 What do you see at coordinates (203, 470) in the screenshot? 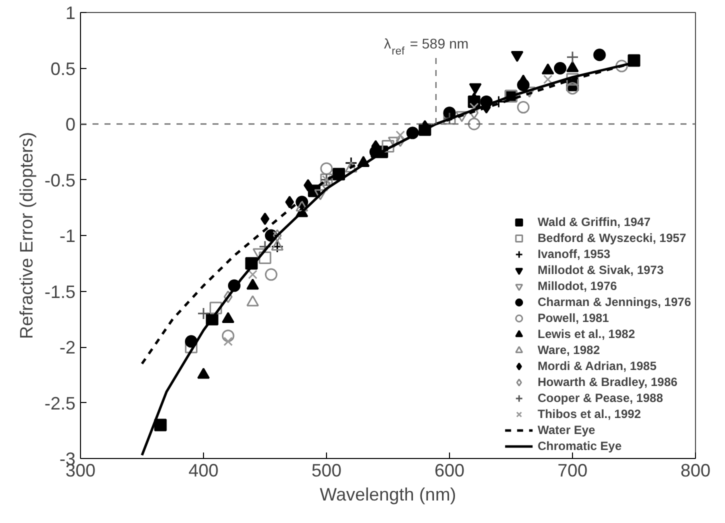
I see `x-tick-label: 400` at bounding box center [203, 470].